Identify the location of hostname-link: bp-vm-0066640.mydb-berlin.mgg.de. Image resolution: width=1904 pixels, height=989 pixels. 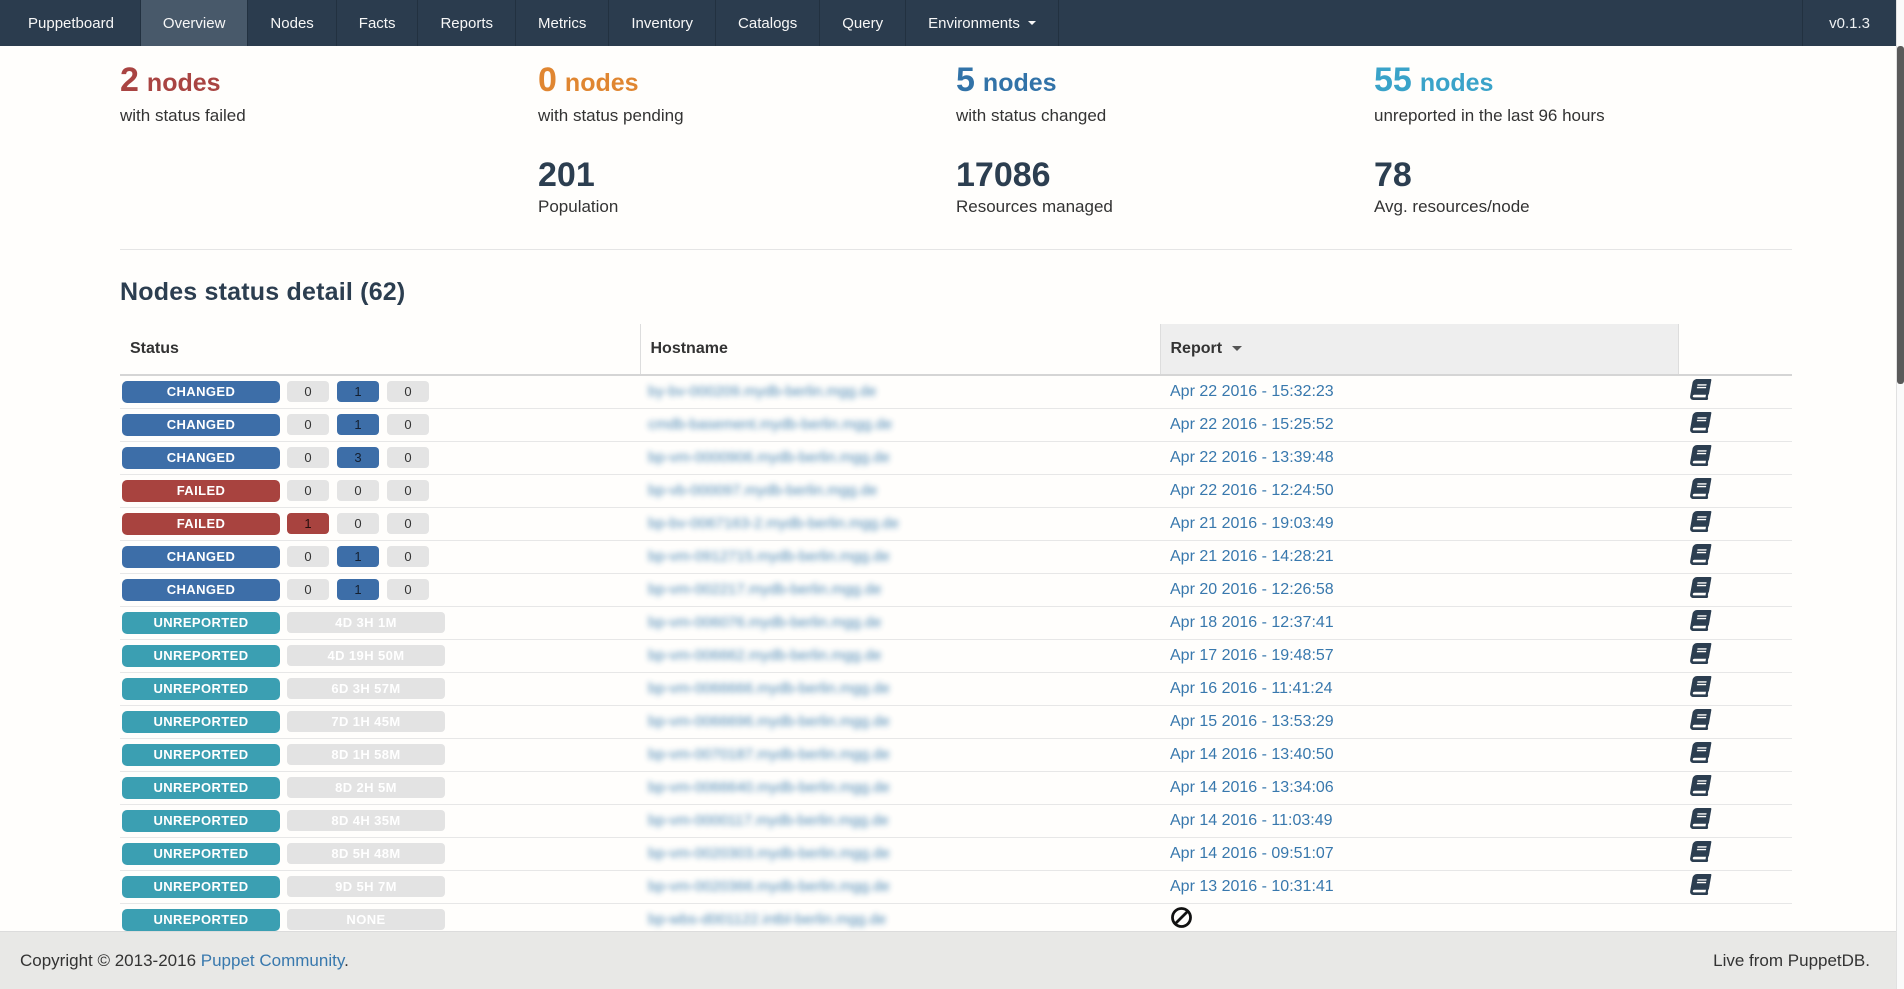
(769, 787).